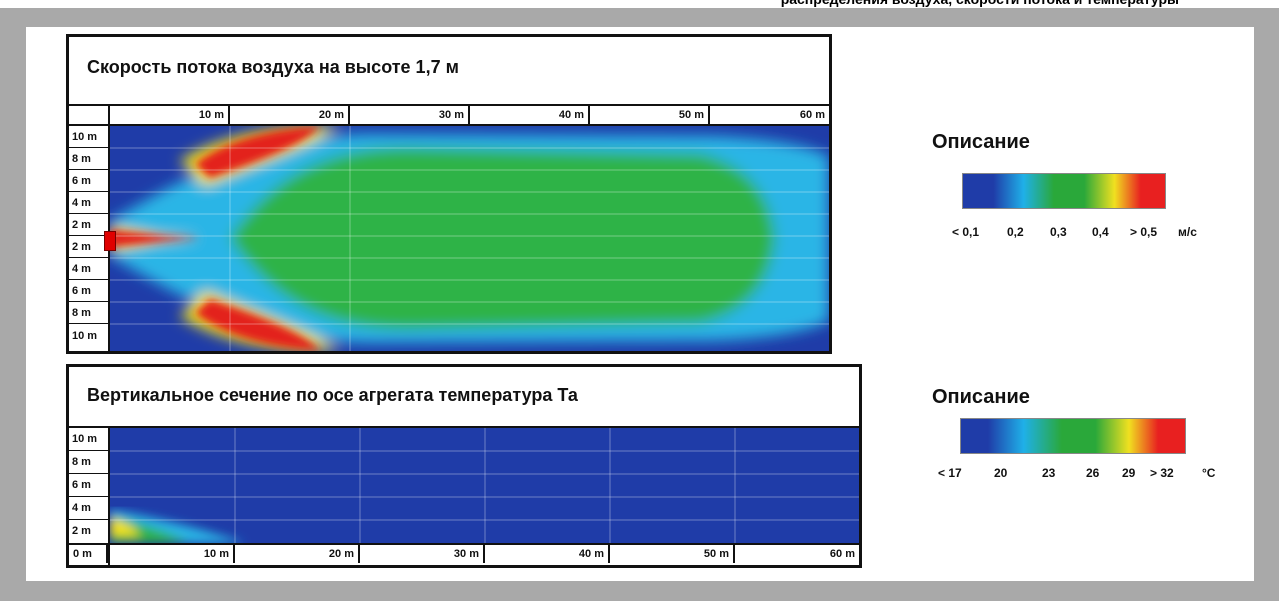 Image resolution: width=1279 pixels, height=601 pixels. What do you see at coordinates (1100, 232) in the screenshot?
I see `legend-label: 0,4` at bounding box center [1100, 232].